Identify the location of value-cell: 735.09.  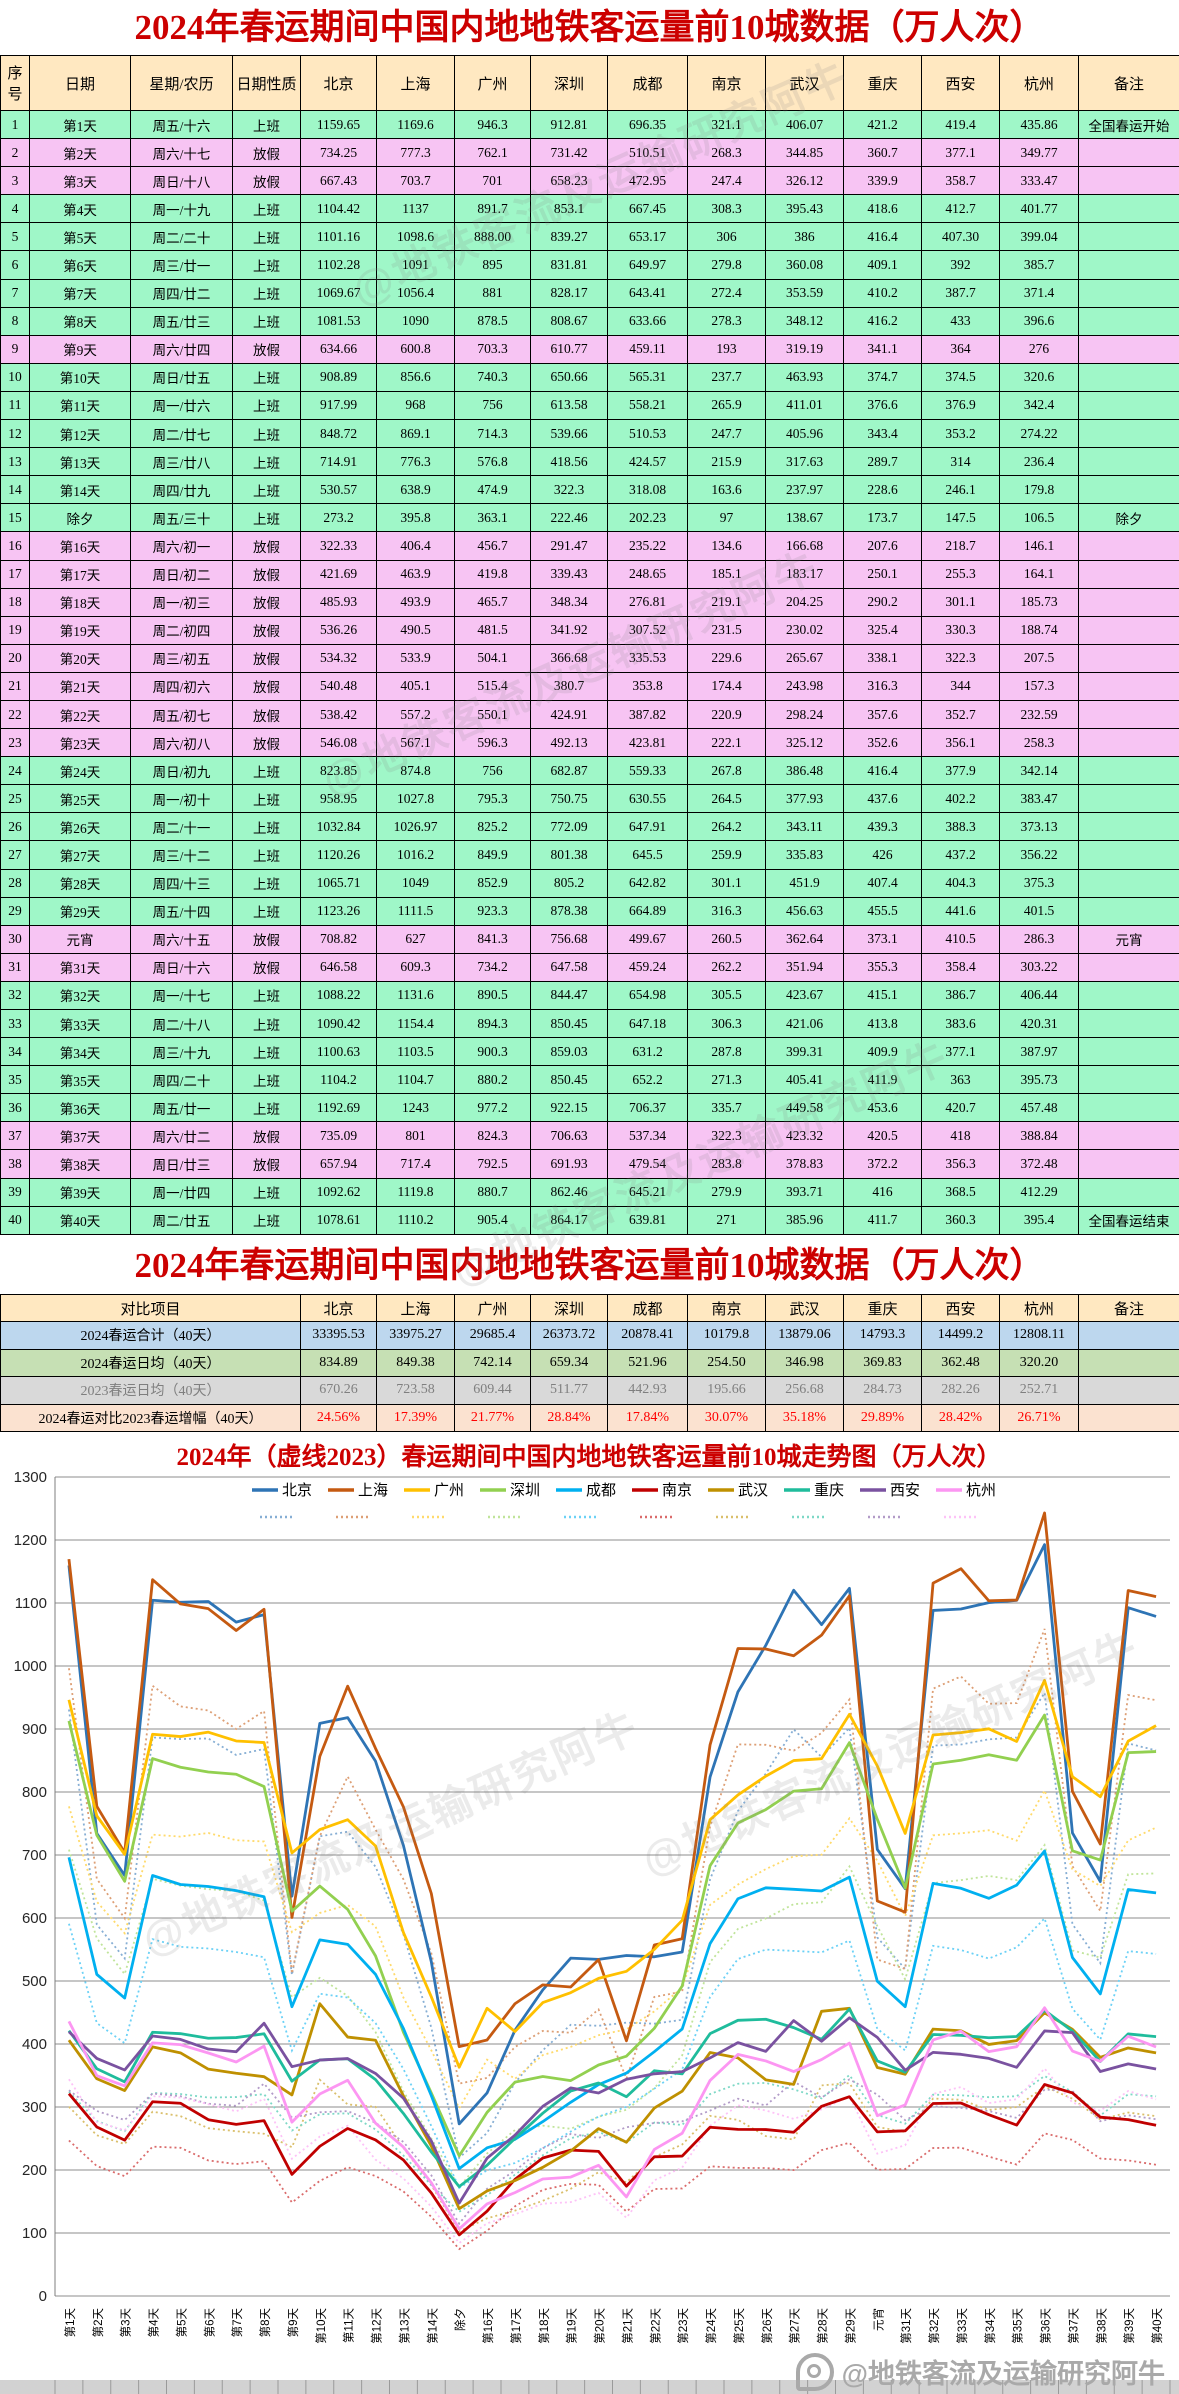
(338, 1136).